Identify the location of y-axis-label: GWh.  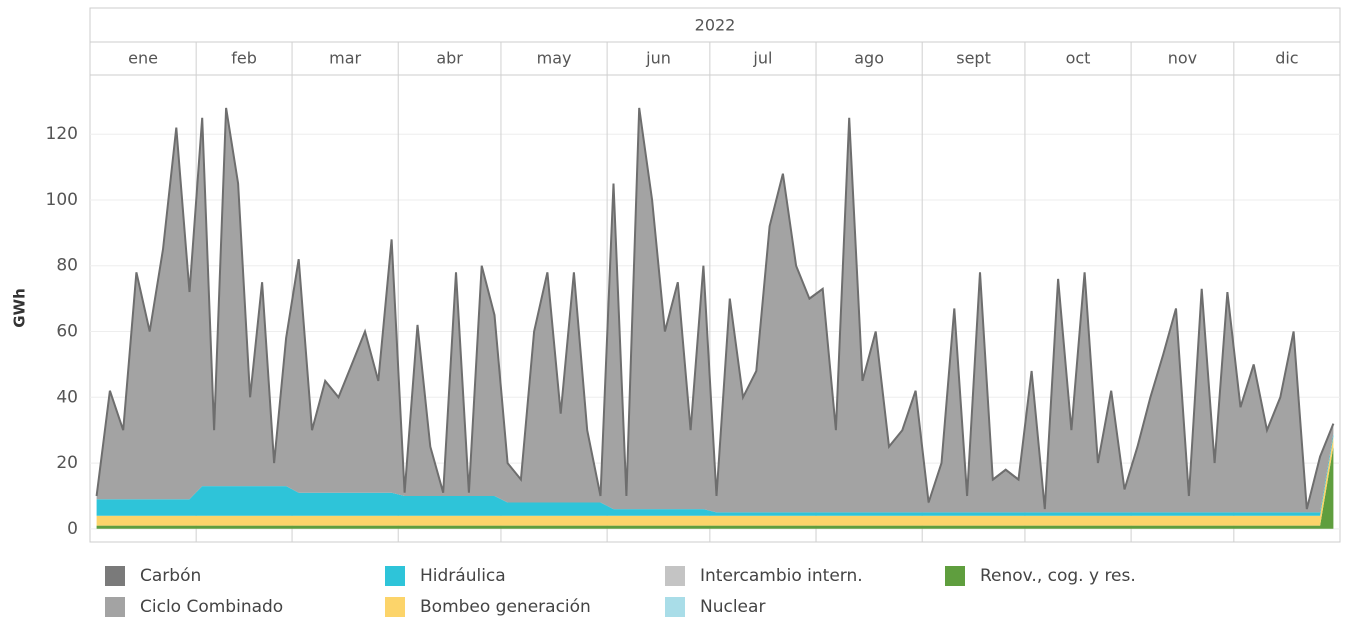
(20, 308).